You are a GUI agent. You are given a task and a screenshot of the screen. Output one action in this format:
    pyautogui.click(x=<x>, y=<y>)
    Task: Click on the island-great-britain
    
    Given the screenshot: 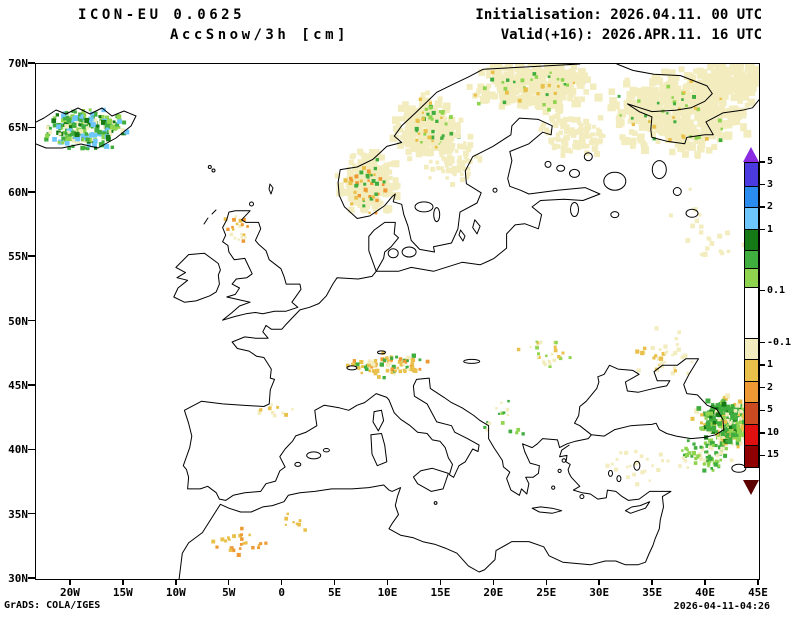 What is the action you would take?
    pyautogui.click(x=262, y=265)
    